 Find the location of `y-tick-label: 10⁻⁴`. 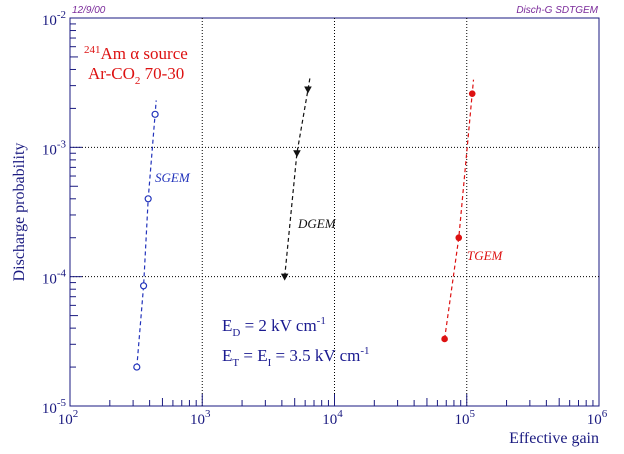

y-tick-label: 10⁻⁴ is located at coordinates (54, 278).